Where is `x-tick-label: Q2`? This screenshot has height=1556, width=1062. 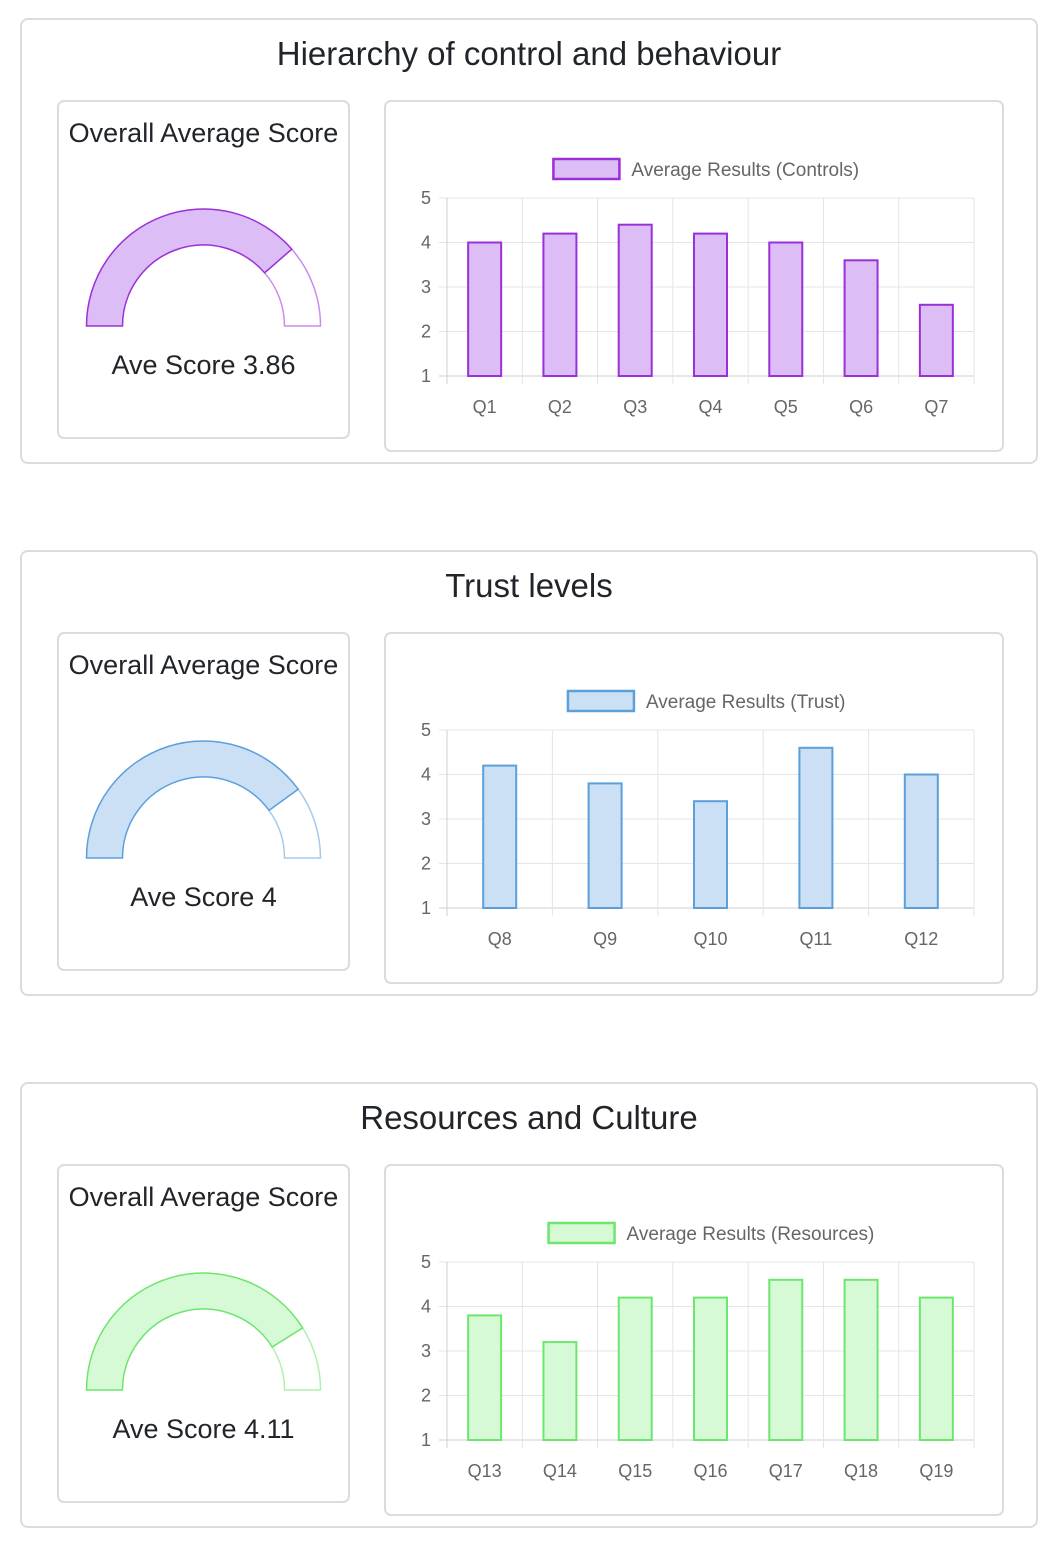 x-tick-label: Q2 is located at coordinates (560, 407).